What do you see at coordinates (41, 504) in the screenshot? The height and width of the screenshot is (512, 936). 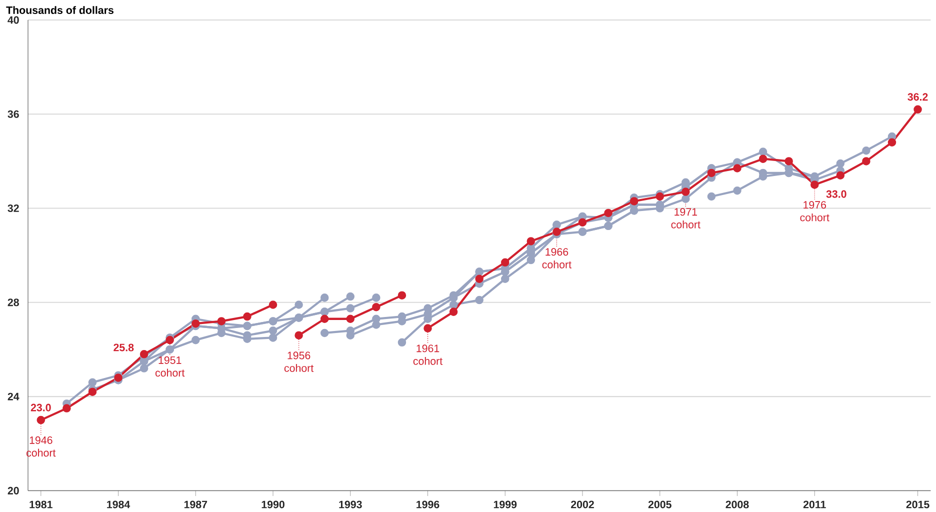 I see `x-tick-label: 1981` at bounding box center [41, 504].